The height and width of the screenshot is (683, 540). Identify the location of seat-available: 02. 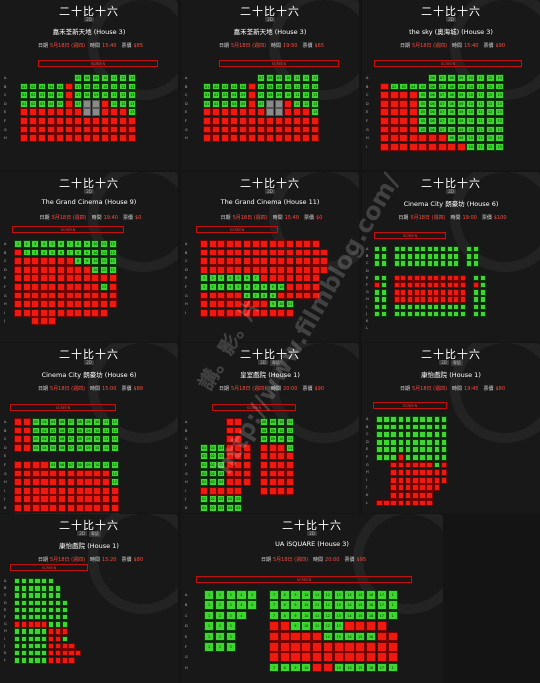
(33, 95).